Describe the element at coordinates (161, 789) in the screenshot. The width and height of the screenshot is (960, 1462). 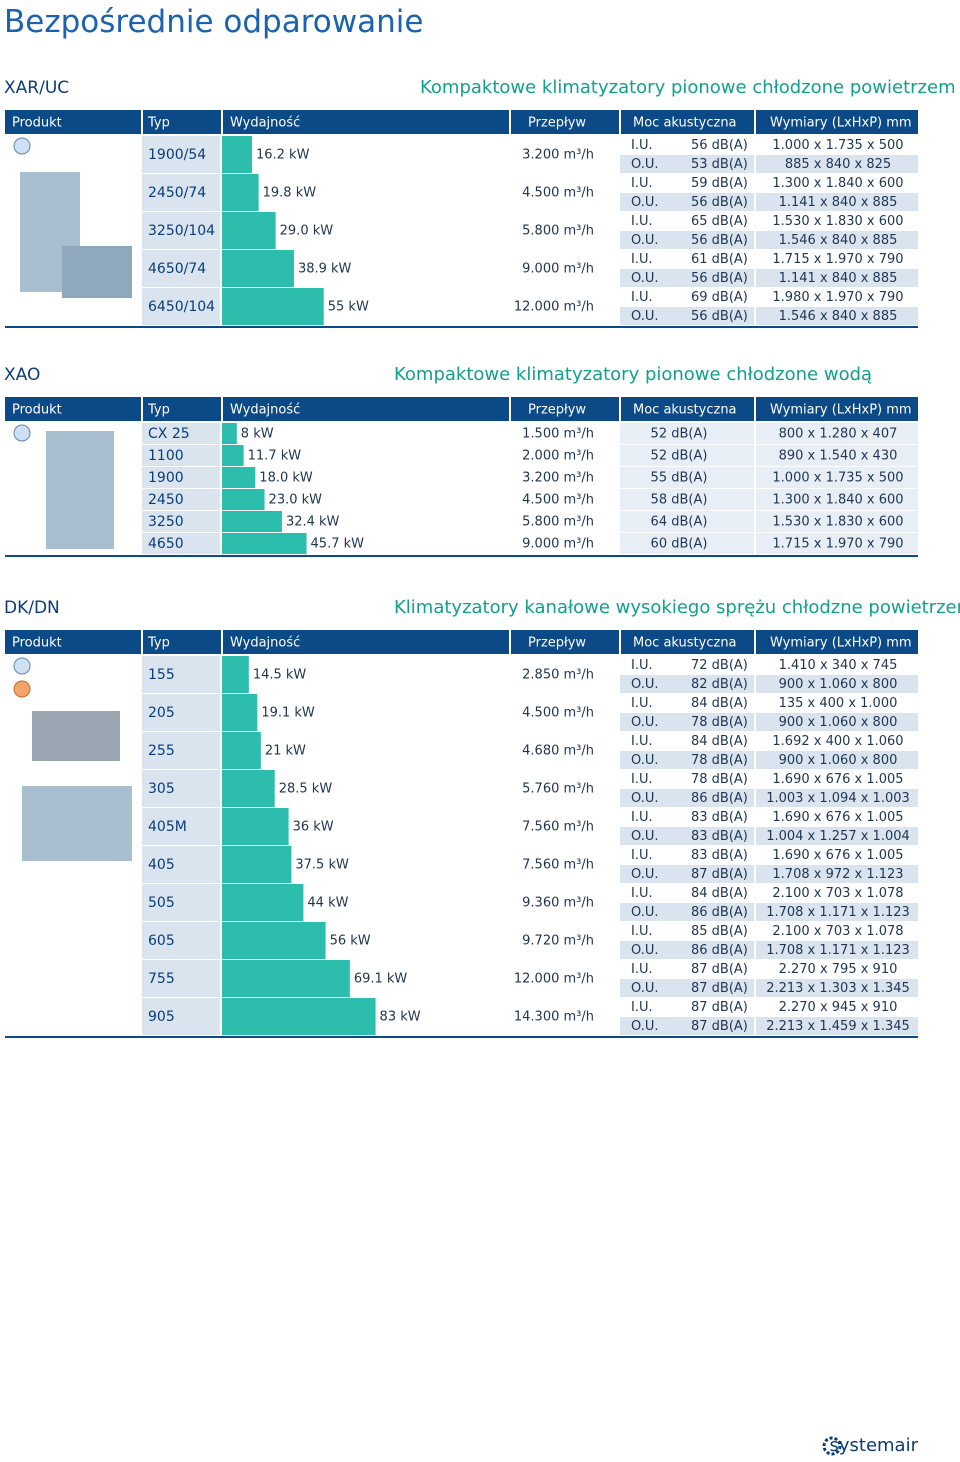
I see `typ: 305` at that location.